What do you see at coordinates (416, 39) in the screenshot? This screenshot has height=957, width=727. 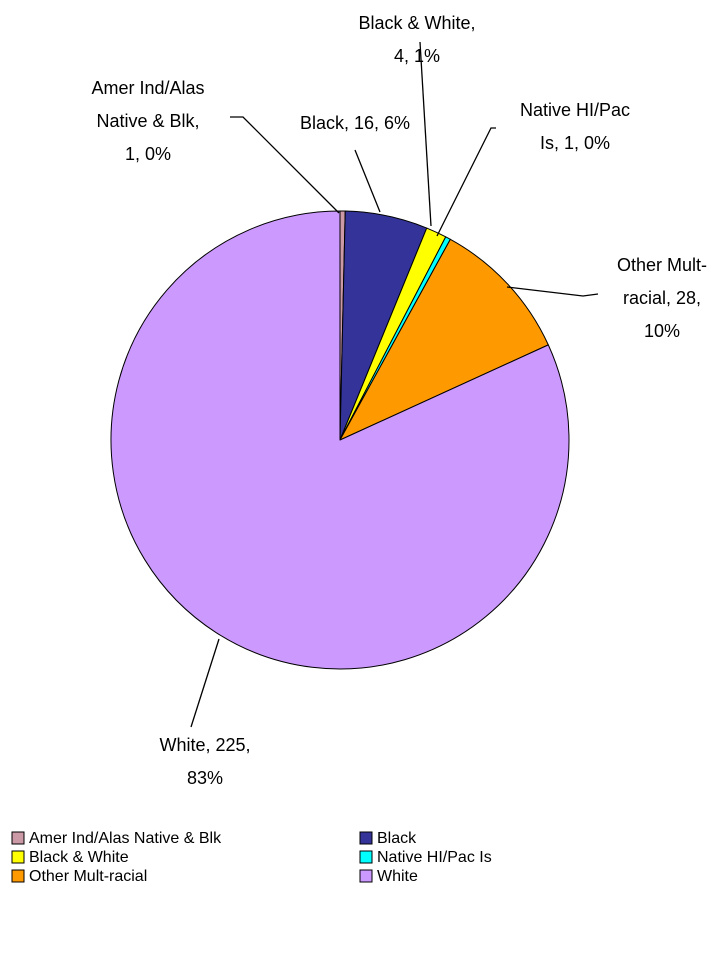 I see `data-label: Black & White, 4, 1%` at bounding box center [416, 39].